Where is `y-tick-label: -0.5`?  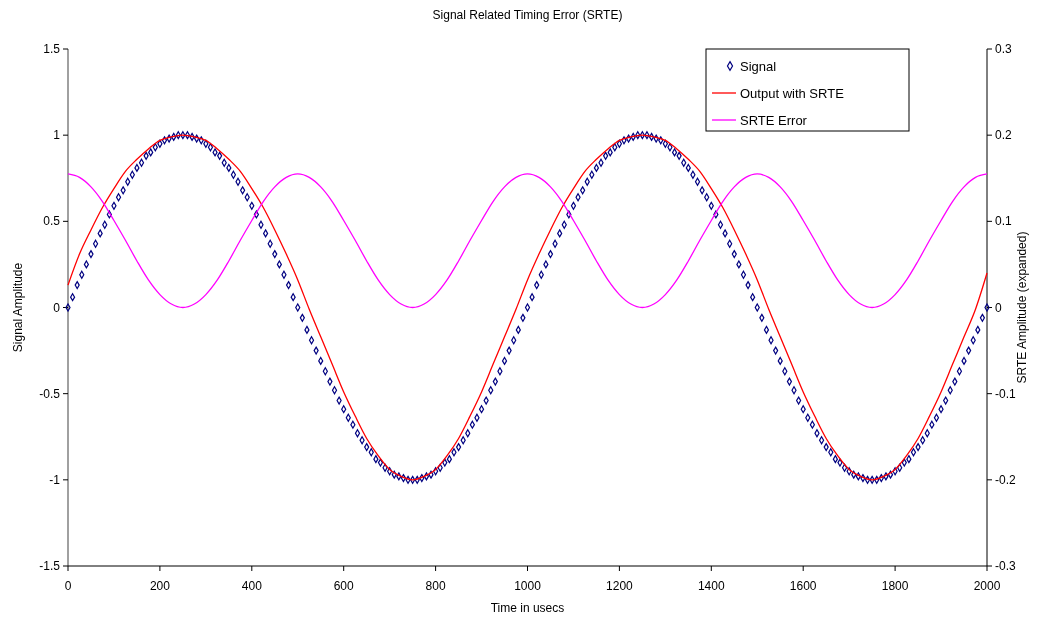 y-tick-label: -0.5 is located at coordinates (50, 393).